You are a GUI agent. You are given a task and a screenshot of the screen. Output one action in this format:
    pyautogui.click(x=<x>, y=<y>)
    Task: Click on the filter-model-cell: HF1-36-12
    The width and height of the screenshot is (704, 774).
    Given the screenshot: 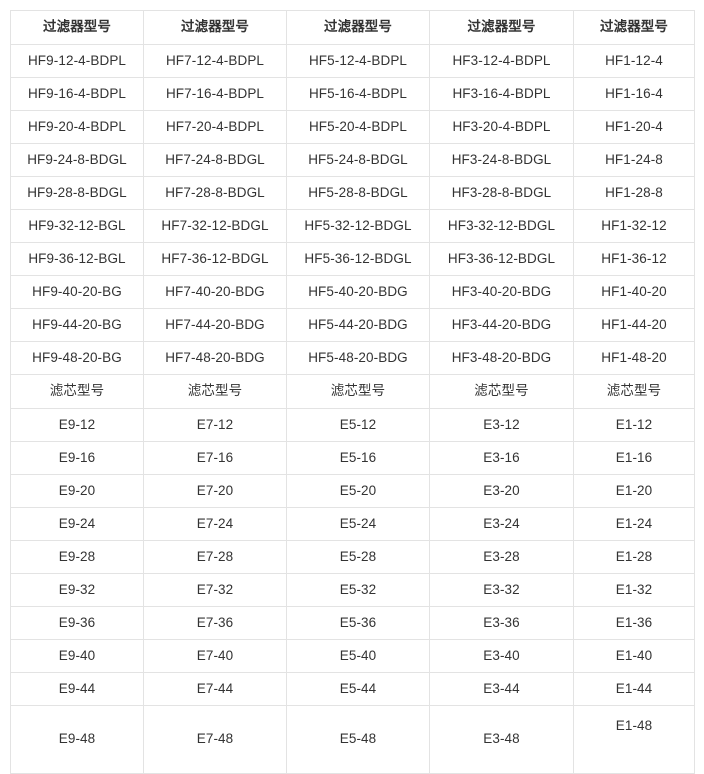 What is the action you would take?
    pyautogui.click(x=634, y=259)
    